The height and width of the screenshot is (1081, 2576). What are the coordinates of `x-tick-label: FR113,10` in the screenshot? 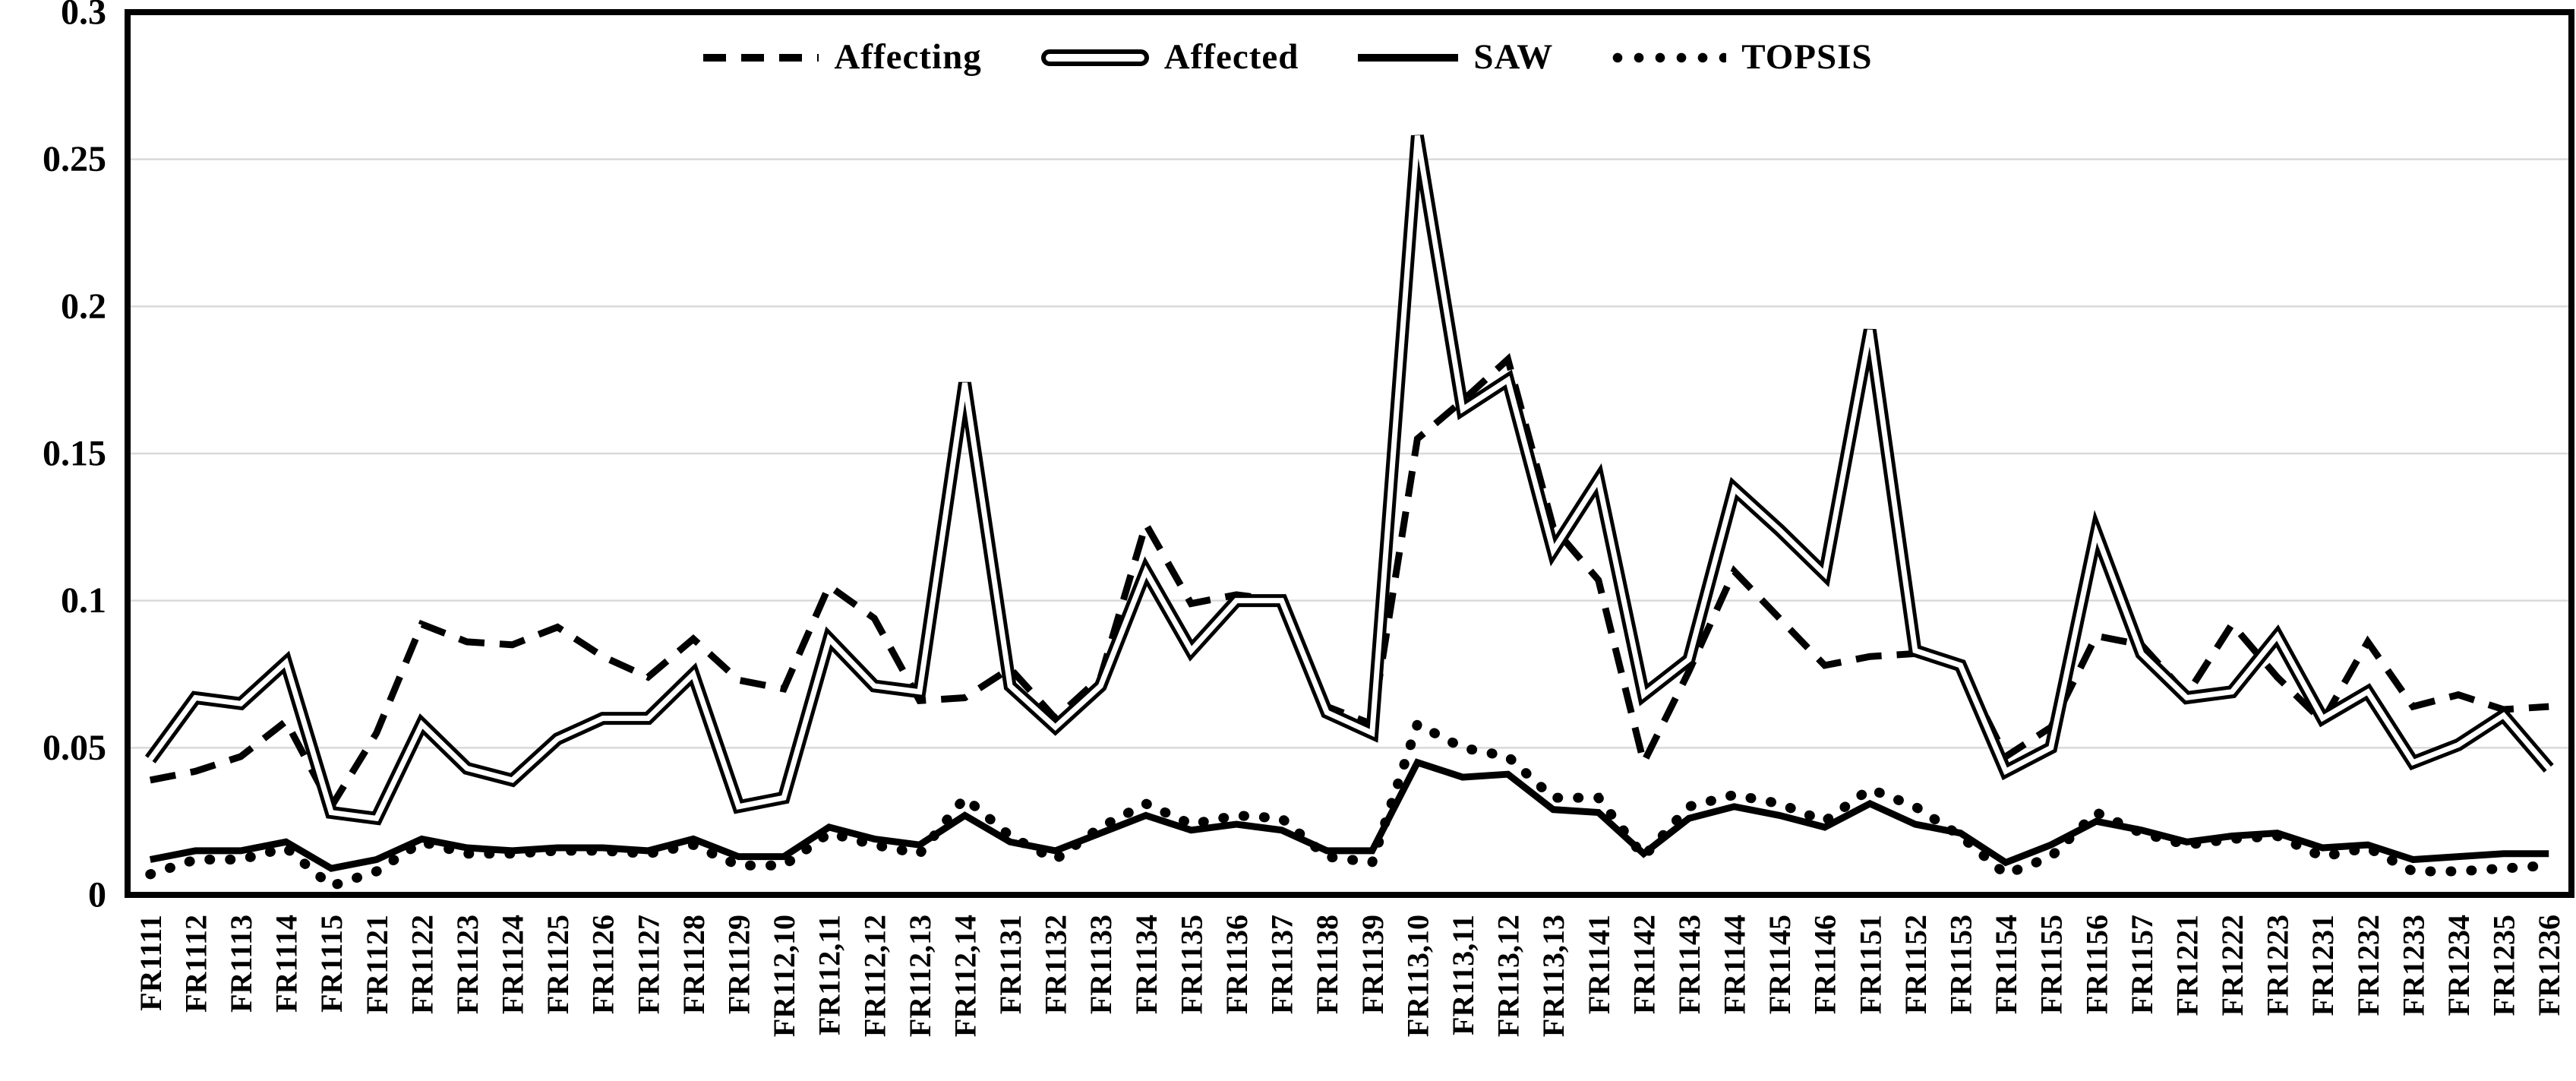 It's located at (1417, 976).